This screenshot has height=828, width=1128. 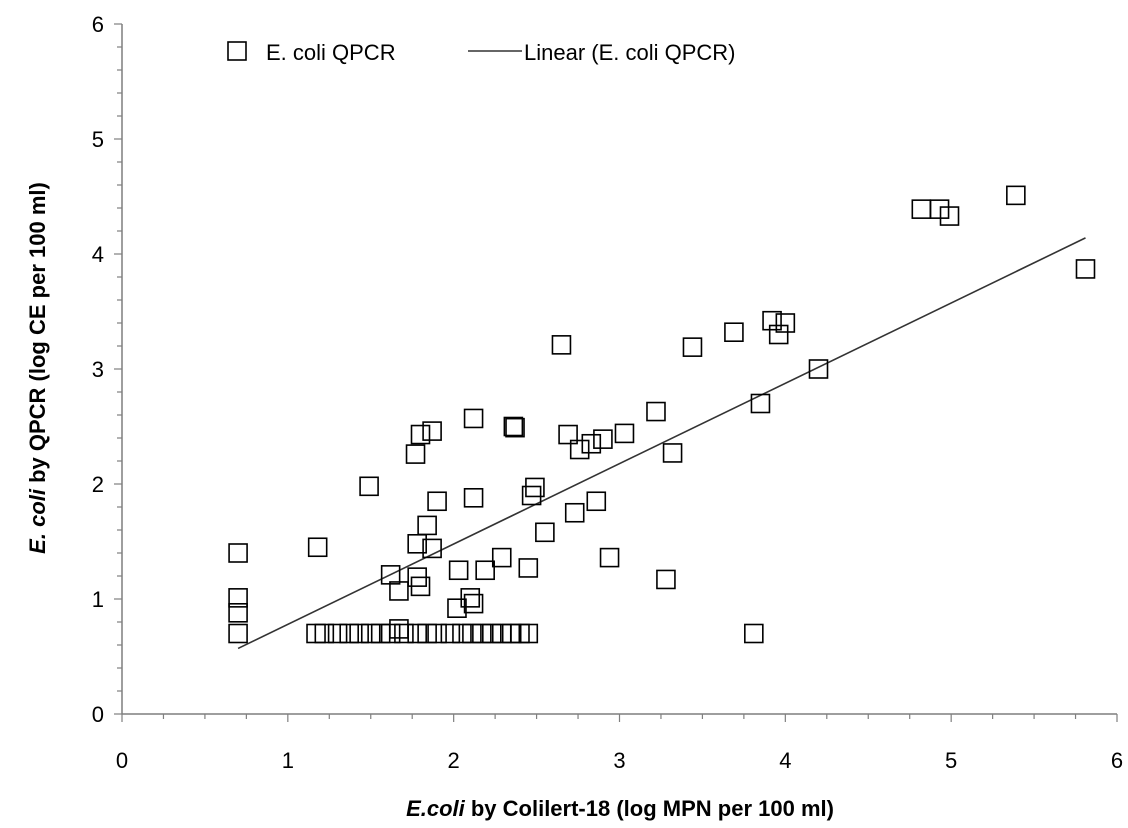 I want to click on x-tick-label: 3, so click(x=619, y=760).